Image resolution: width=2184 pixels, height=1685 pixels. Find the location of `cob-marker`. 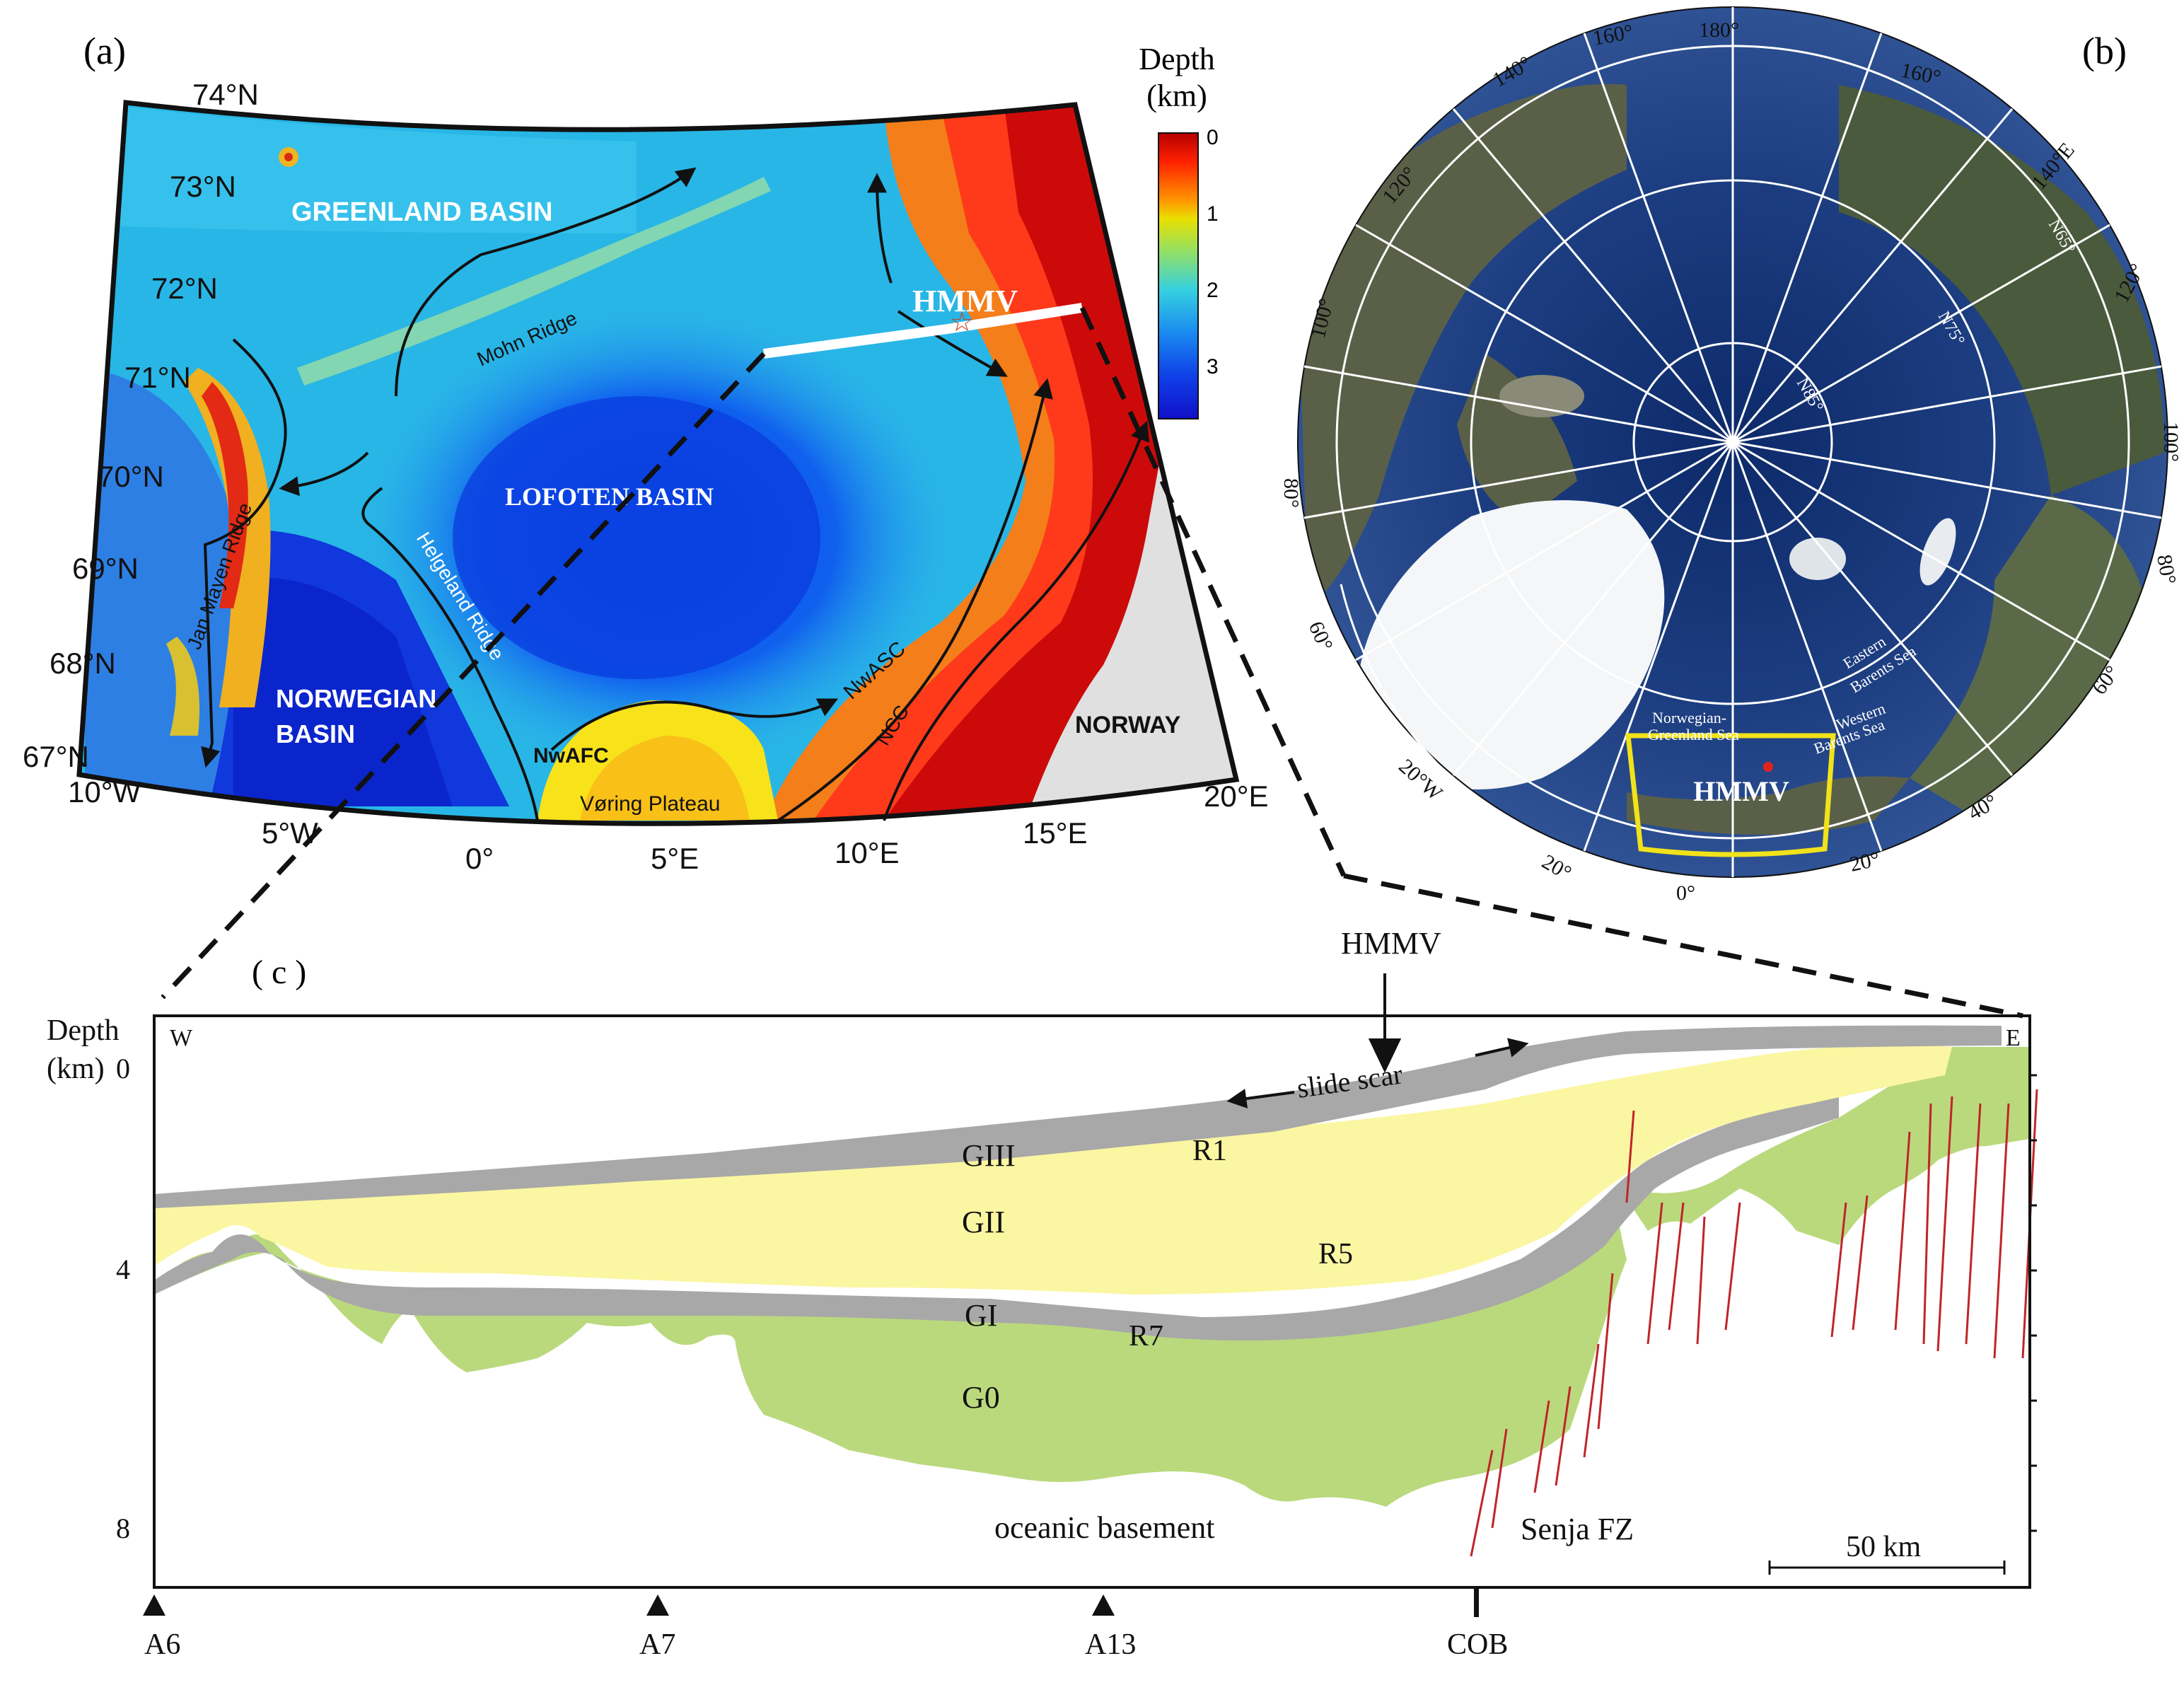

cob-marker is located at coordinates (1476, 1603).